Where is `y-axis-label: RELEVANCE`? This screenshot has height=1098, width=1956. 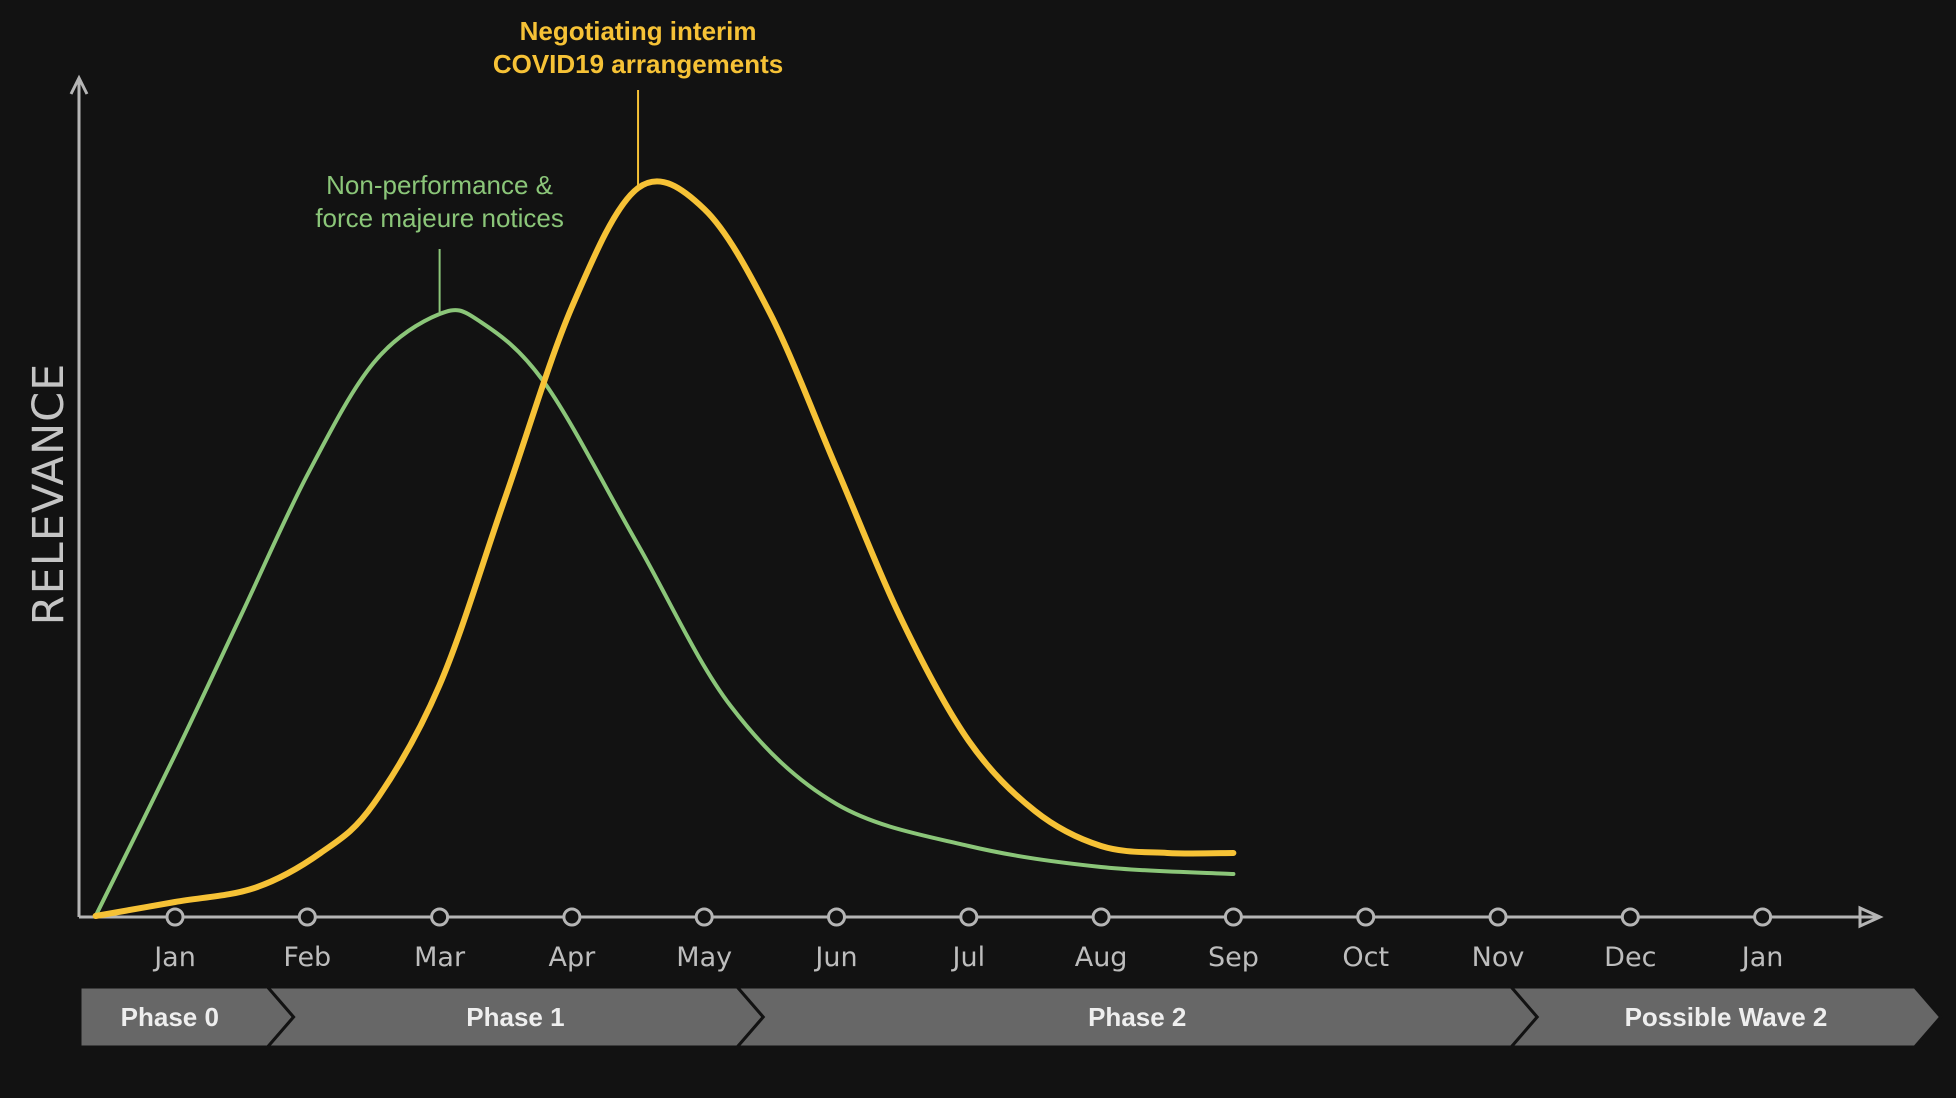 y-axis-label: RELEVANCE is located at coordinates (49, 494).